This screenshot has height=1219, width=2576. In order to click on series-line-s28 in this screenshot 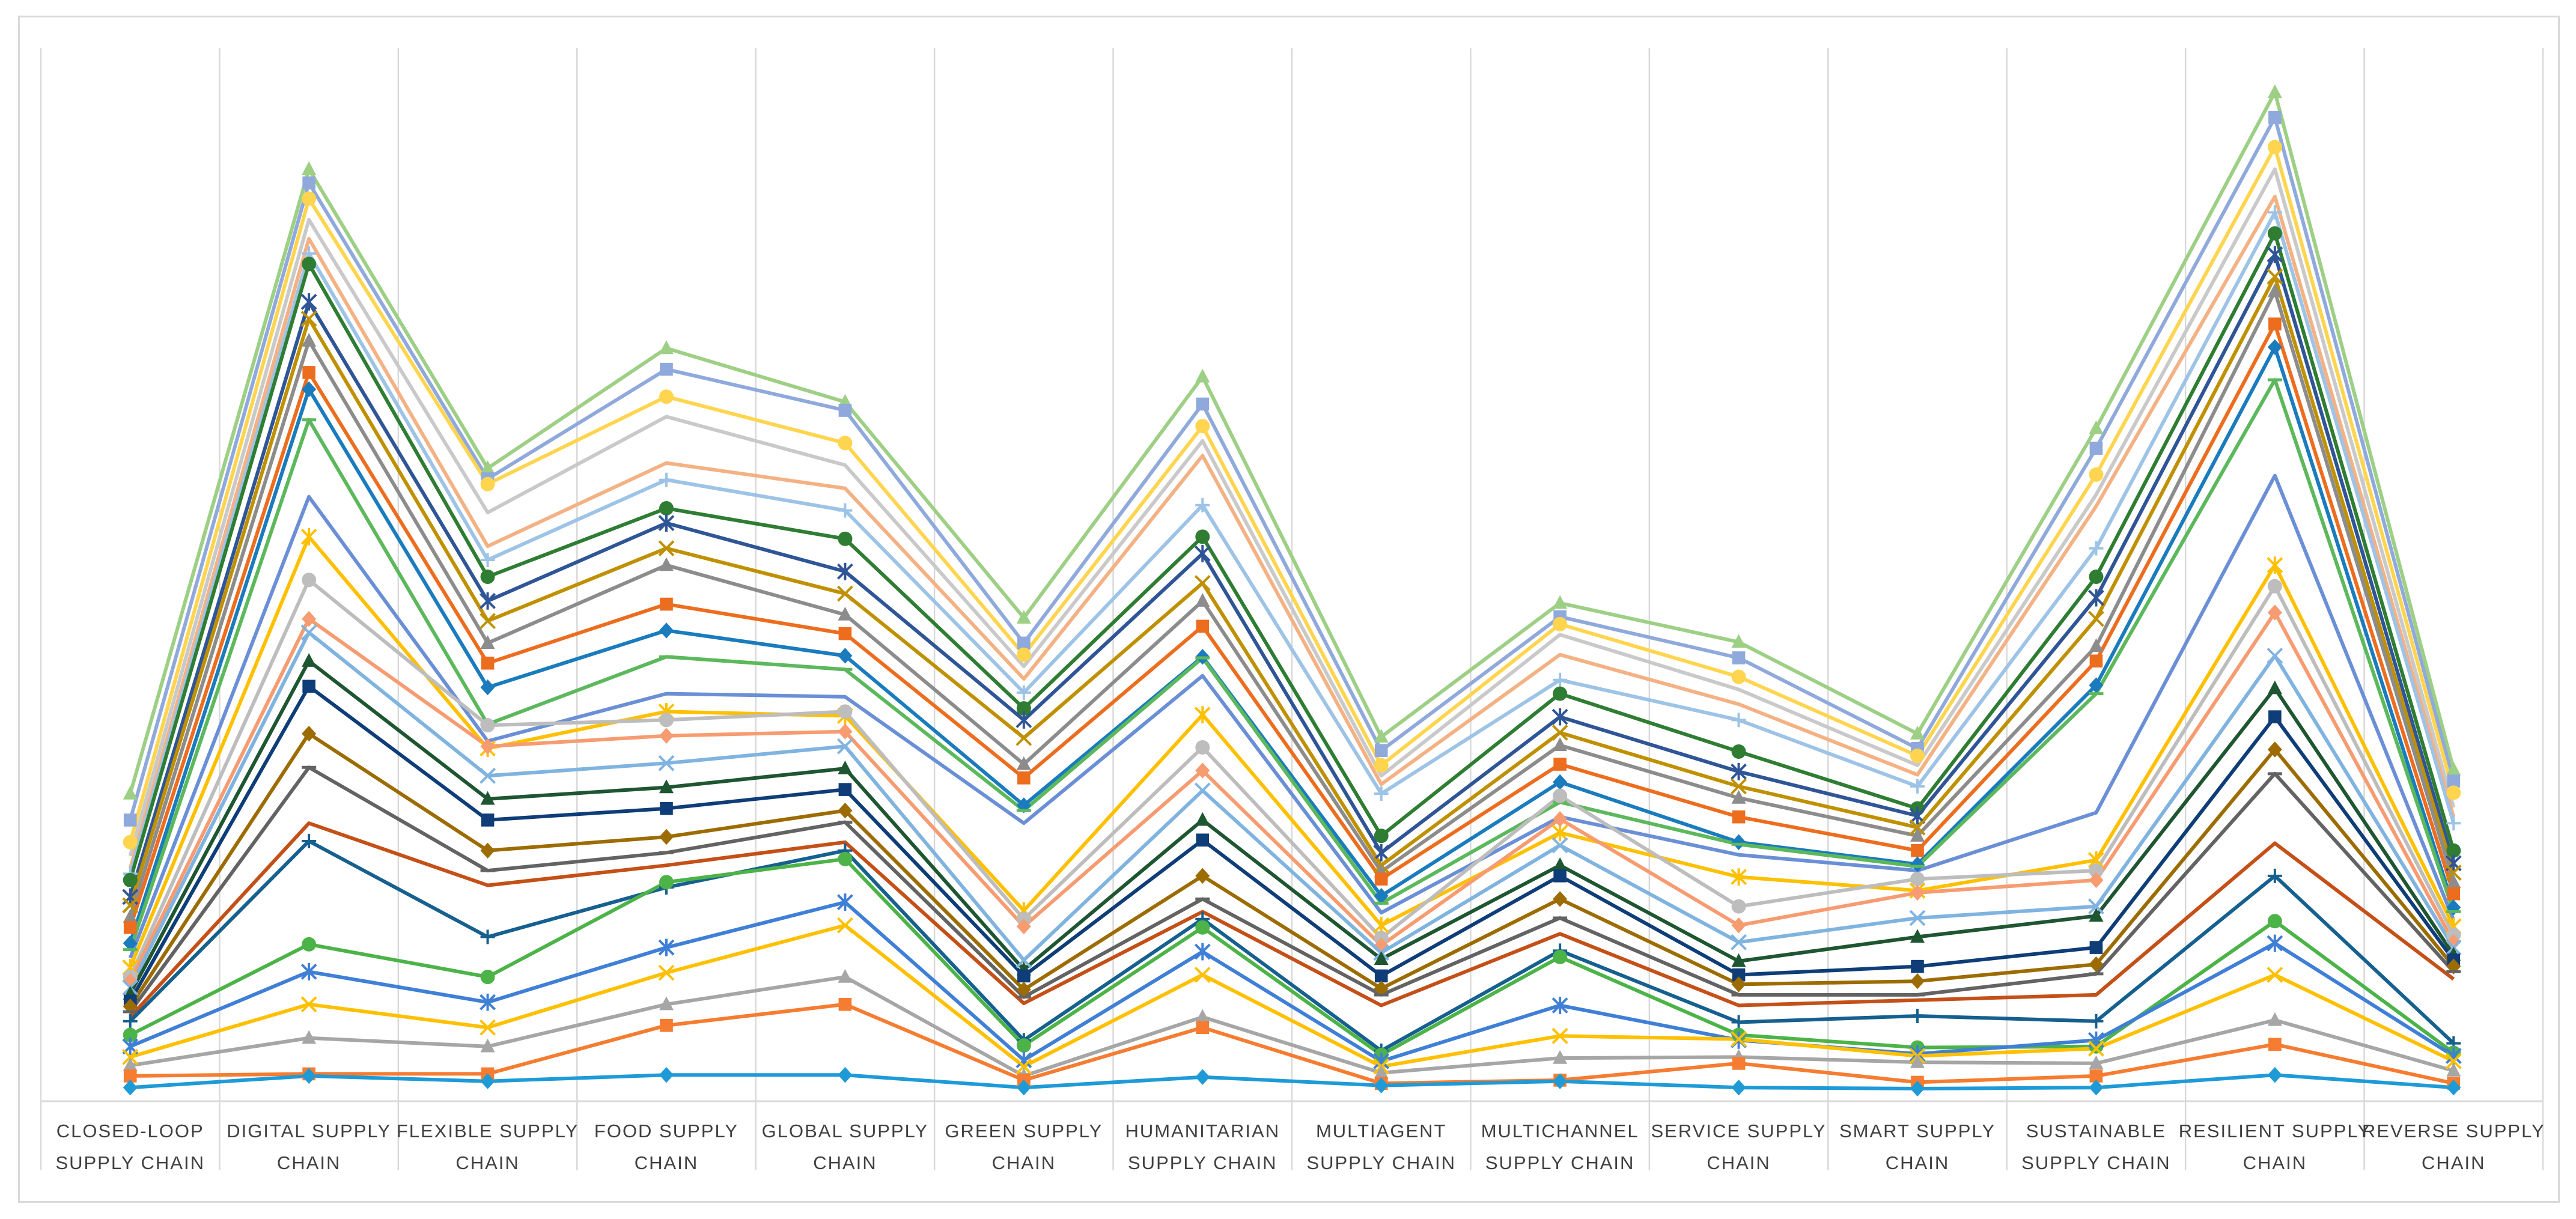, I will do `click(1292, 1026)`.